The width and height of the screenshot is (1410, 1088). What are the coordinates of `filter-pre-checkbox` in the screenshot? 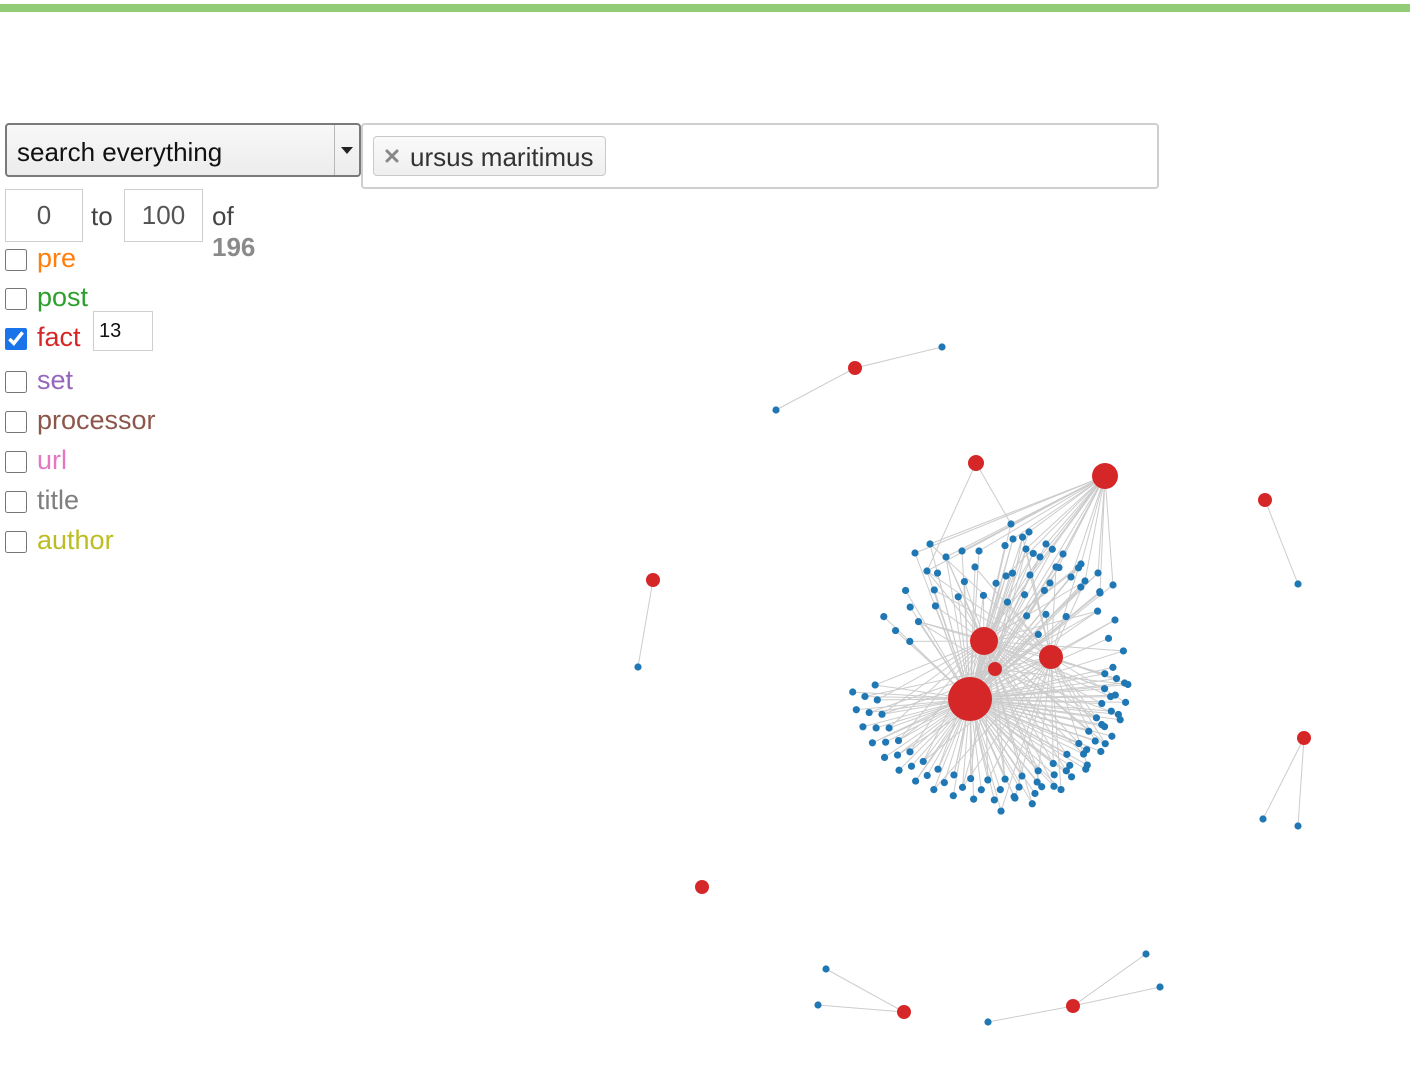 It's located at (16, 260).